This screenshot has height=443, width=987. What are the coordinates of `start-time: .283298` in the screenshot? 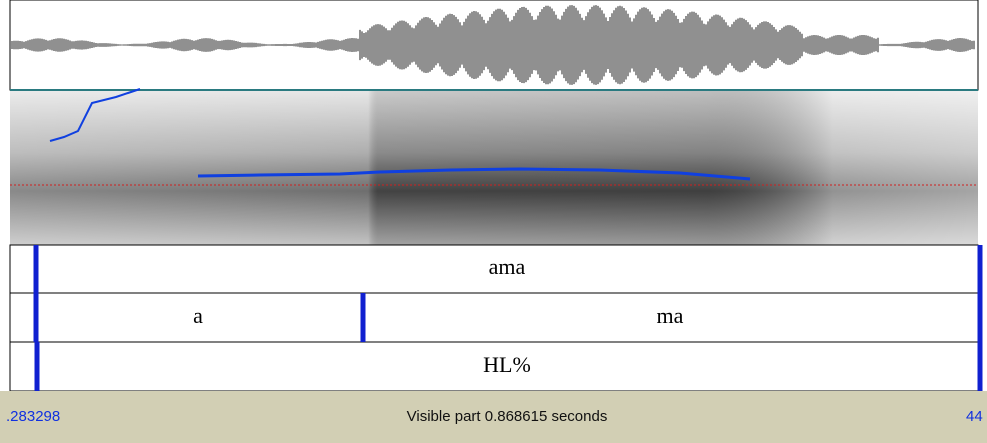 It's located at (33, 416).